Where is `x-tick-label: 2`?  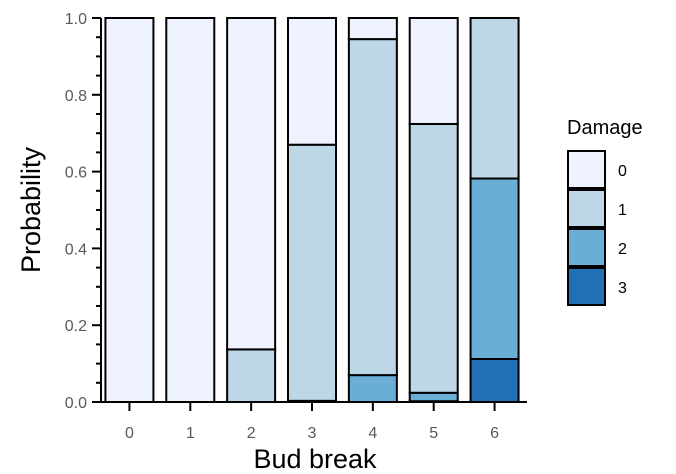 x-tick-label: 2 is located at coordinates (251, 433).